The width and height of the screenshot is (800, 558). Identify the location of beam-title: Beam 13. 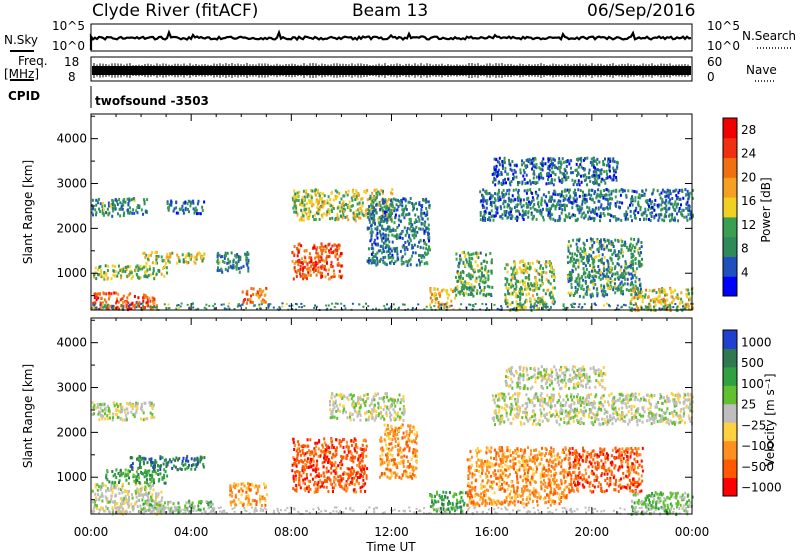
(390, 11).